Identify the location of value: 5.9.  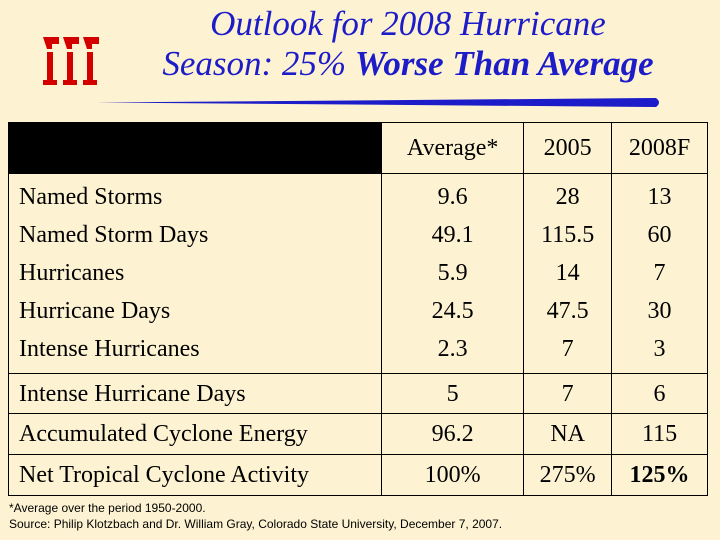
(452, 273).